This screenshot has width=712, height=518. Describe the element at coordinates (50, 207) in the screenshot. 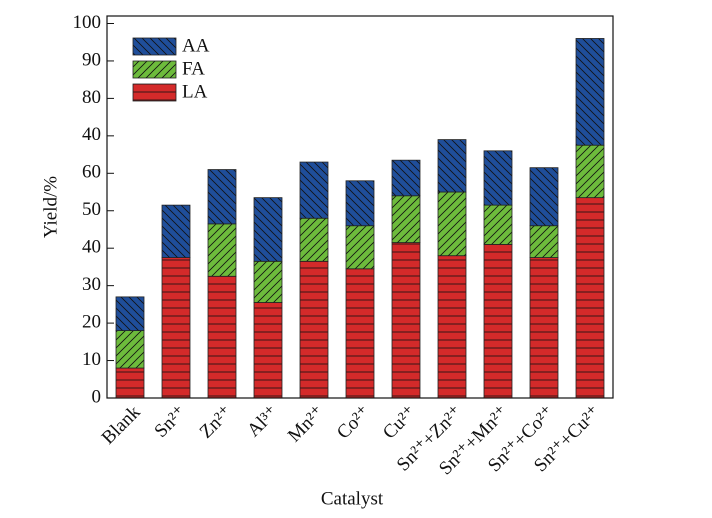

I see `y-axis-label: Yield/%` at that location.